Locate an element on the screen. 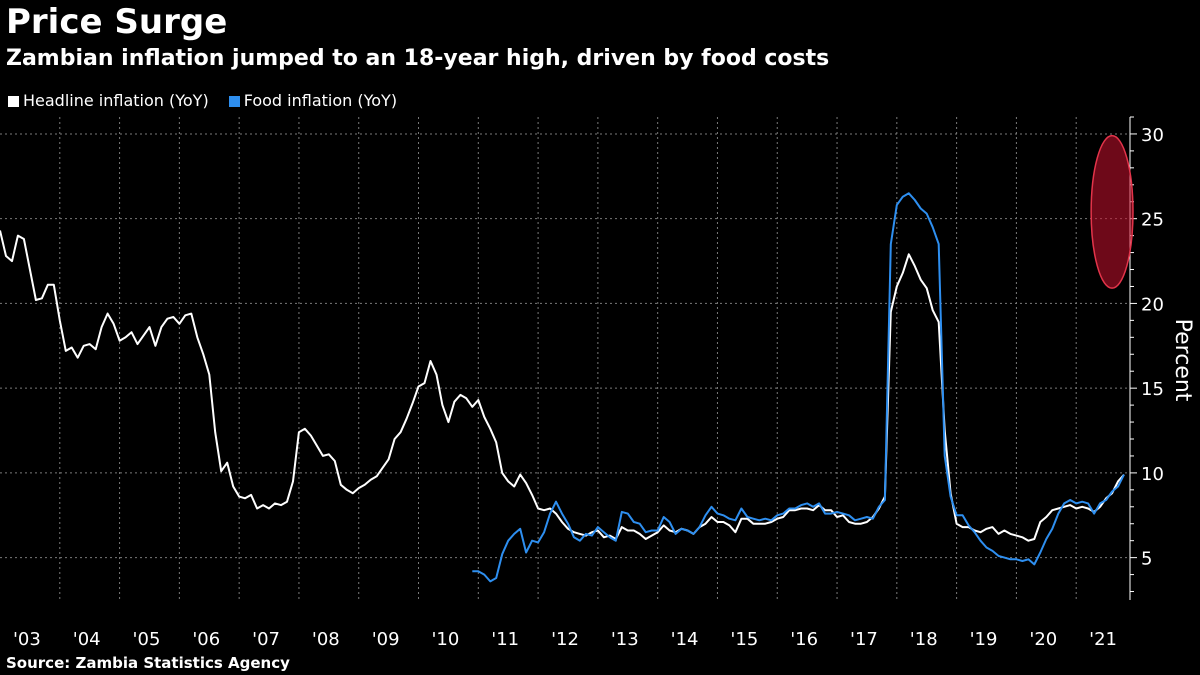  x-tick-label: '07 is located at coordinates (266, 639).